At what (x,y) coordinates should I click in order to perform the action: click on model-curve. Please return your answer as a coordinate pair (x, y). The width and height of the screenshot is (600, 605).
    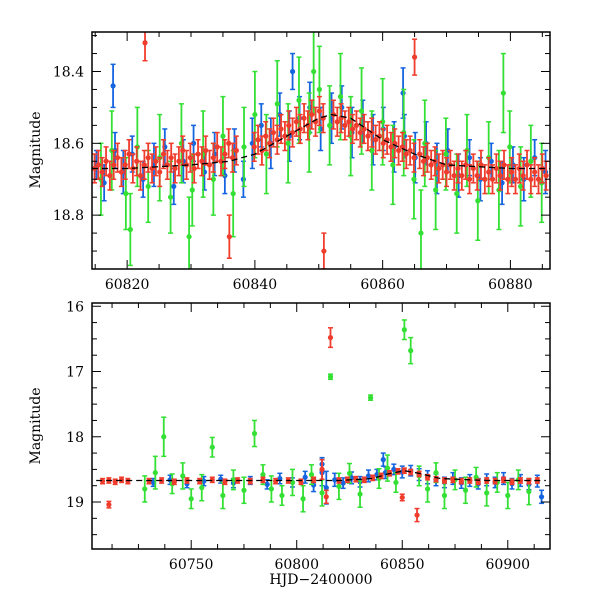
    Looking at the image, I should click on (321, 476).